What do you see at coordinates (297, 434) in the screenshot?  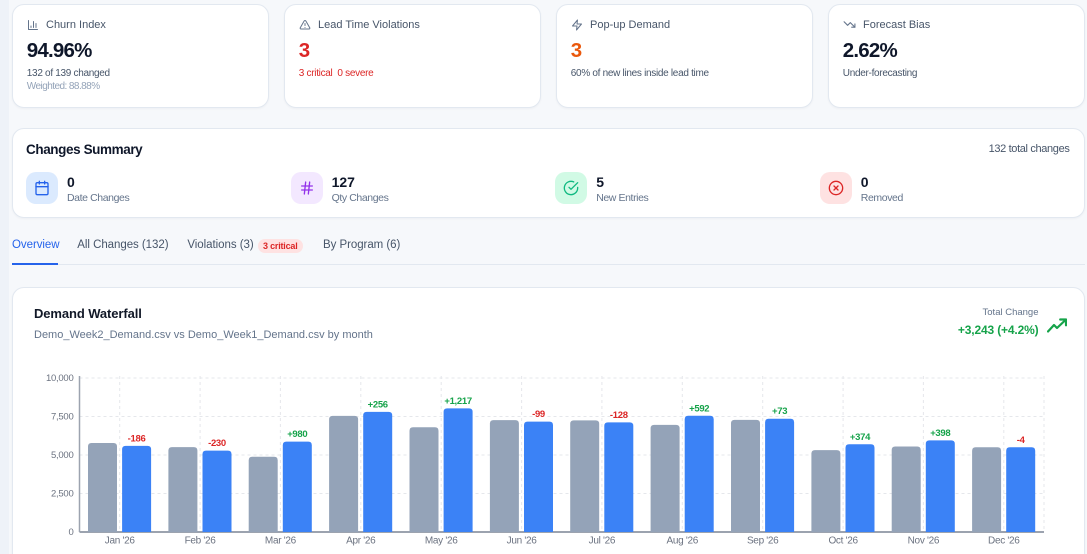 I see `svg-text: +980` at bounding box center [297, 434].